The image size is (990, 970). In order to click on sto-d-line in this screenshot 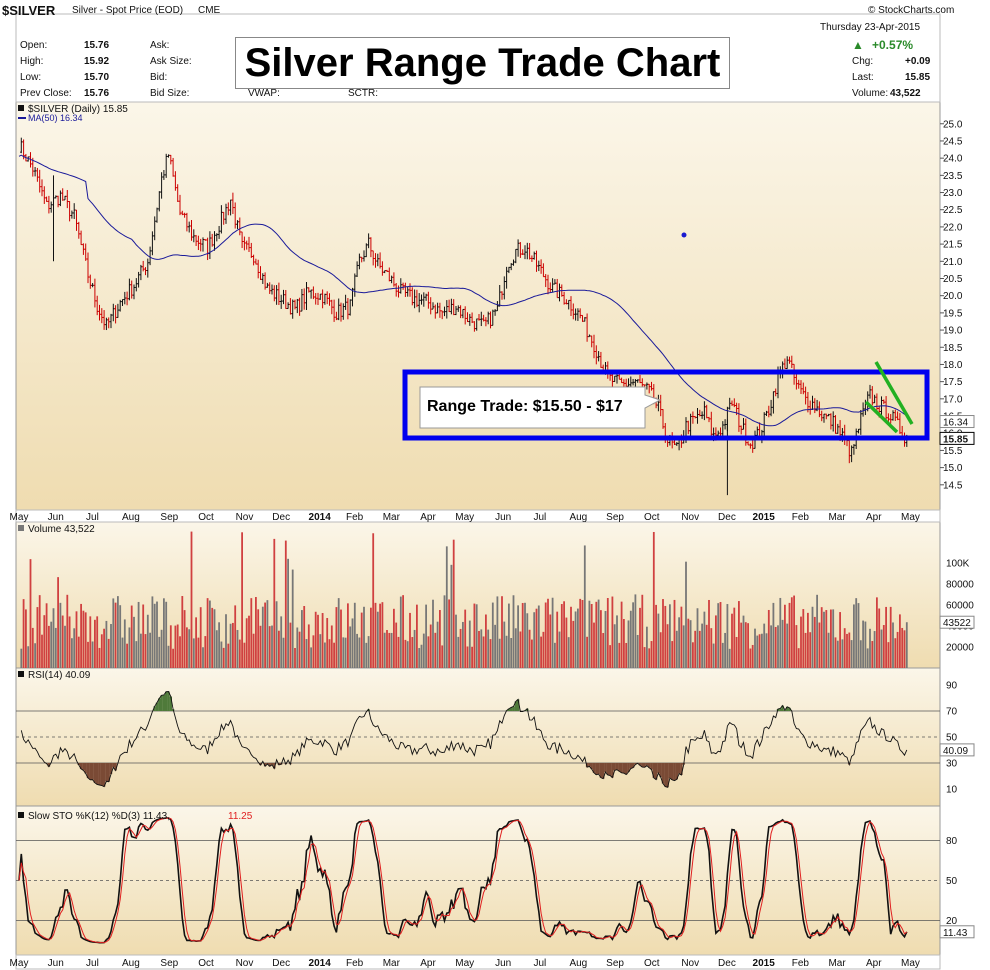, I will do `click(463, 880)`.